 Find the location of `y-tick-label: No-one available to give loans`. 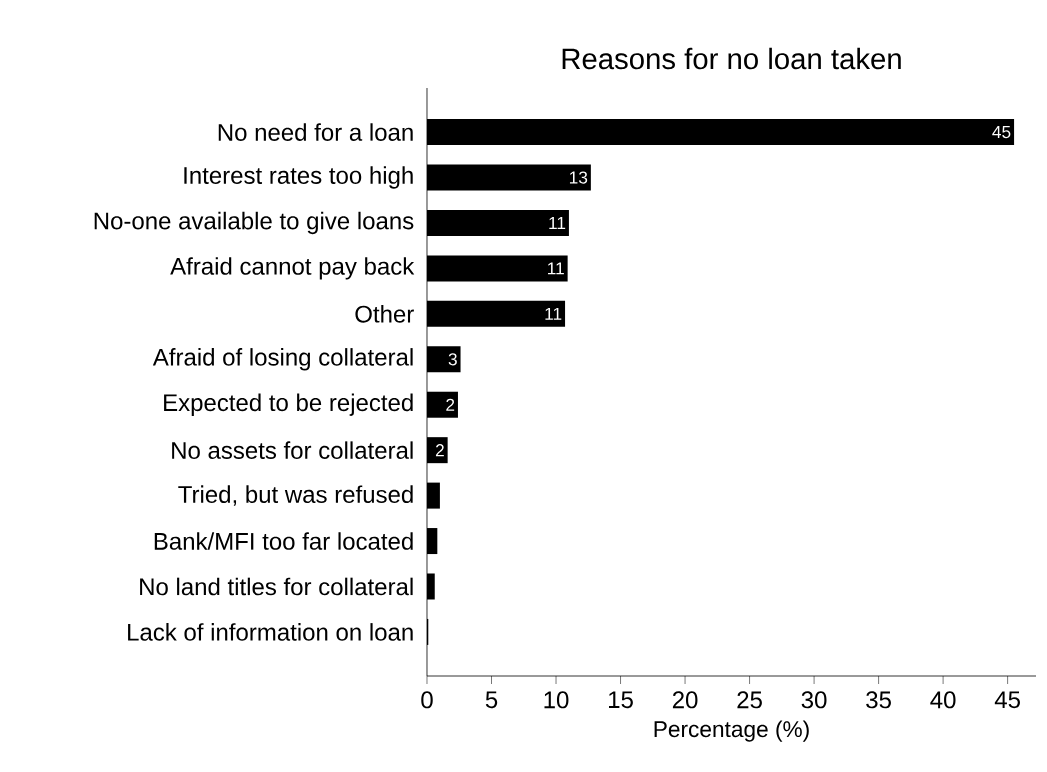

y-tick-label: No-one available to give loans is located at coordinates (254, 223).